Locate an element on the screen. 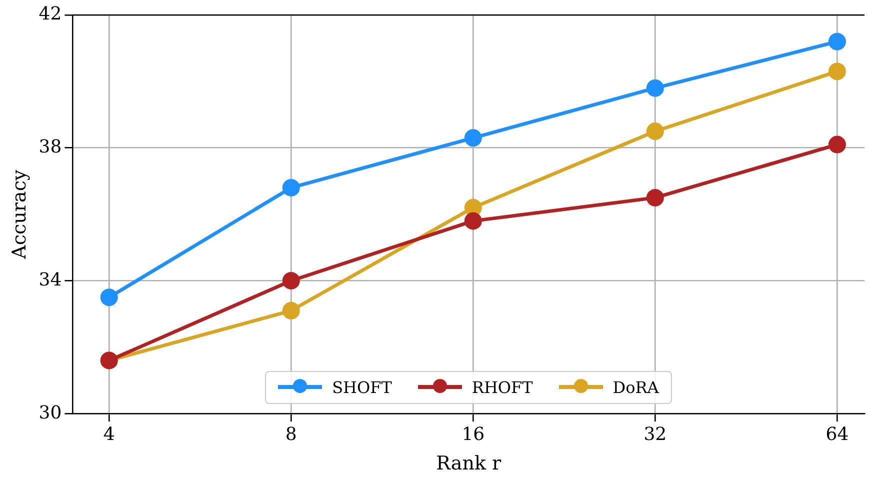 The image size is (875, 485). x-tick-label: 16 is located at coordinates (473, 435).